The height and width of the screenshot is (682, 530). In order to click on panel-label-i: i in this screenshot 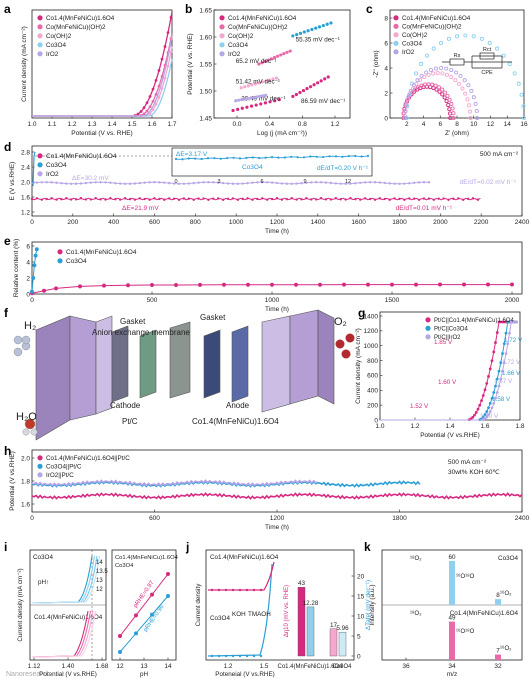, I will do `click(6, 547)`.